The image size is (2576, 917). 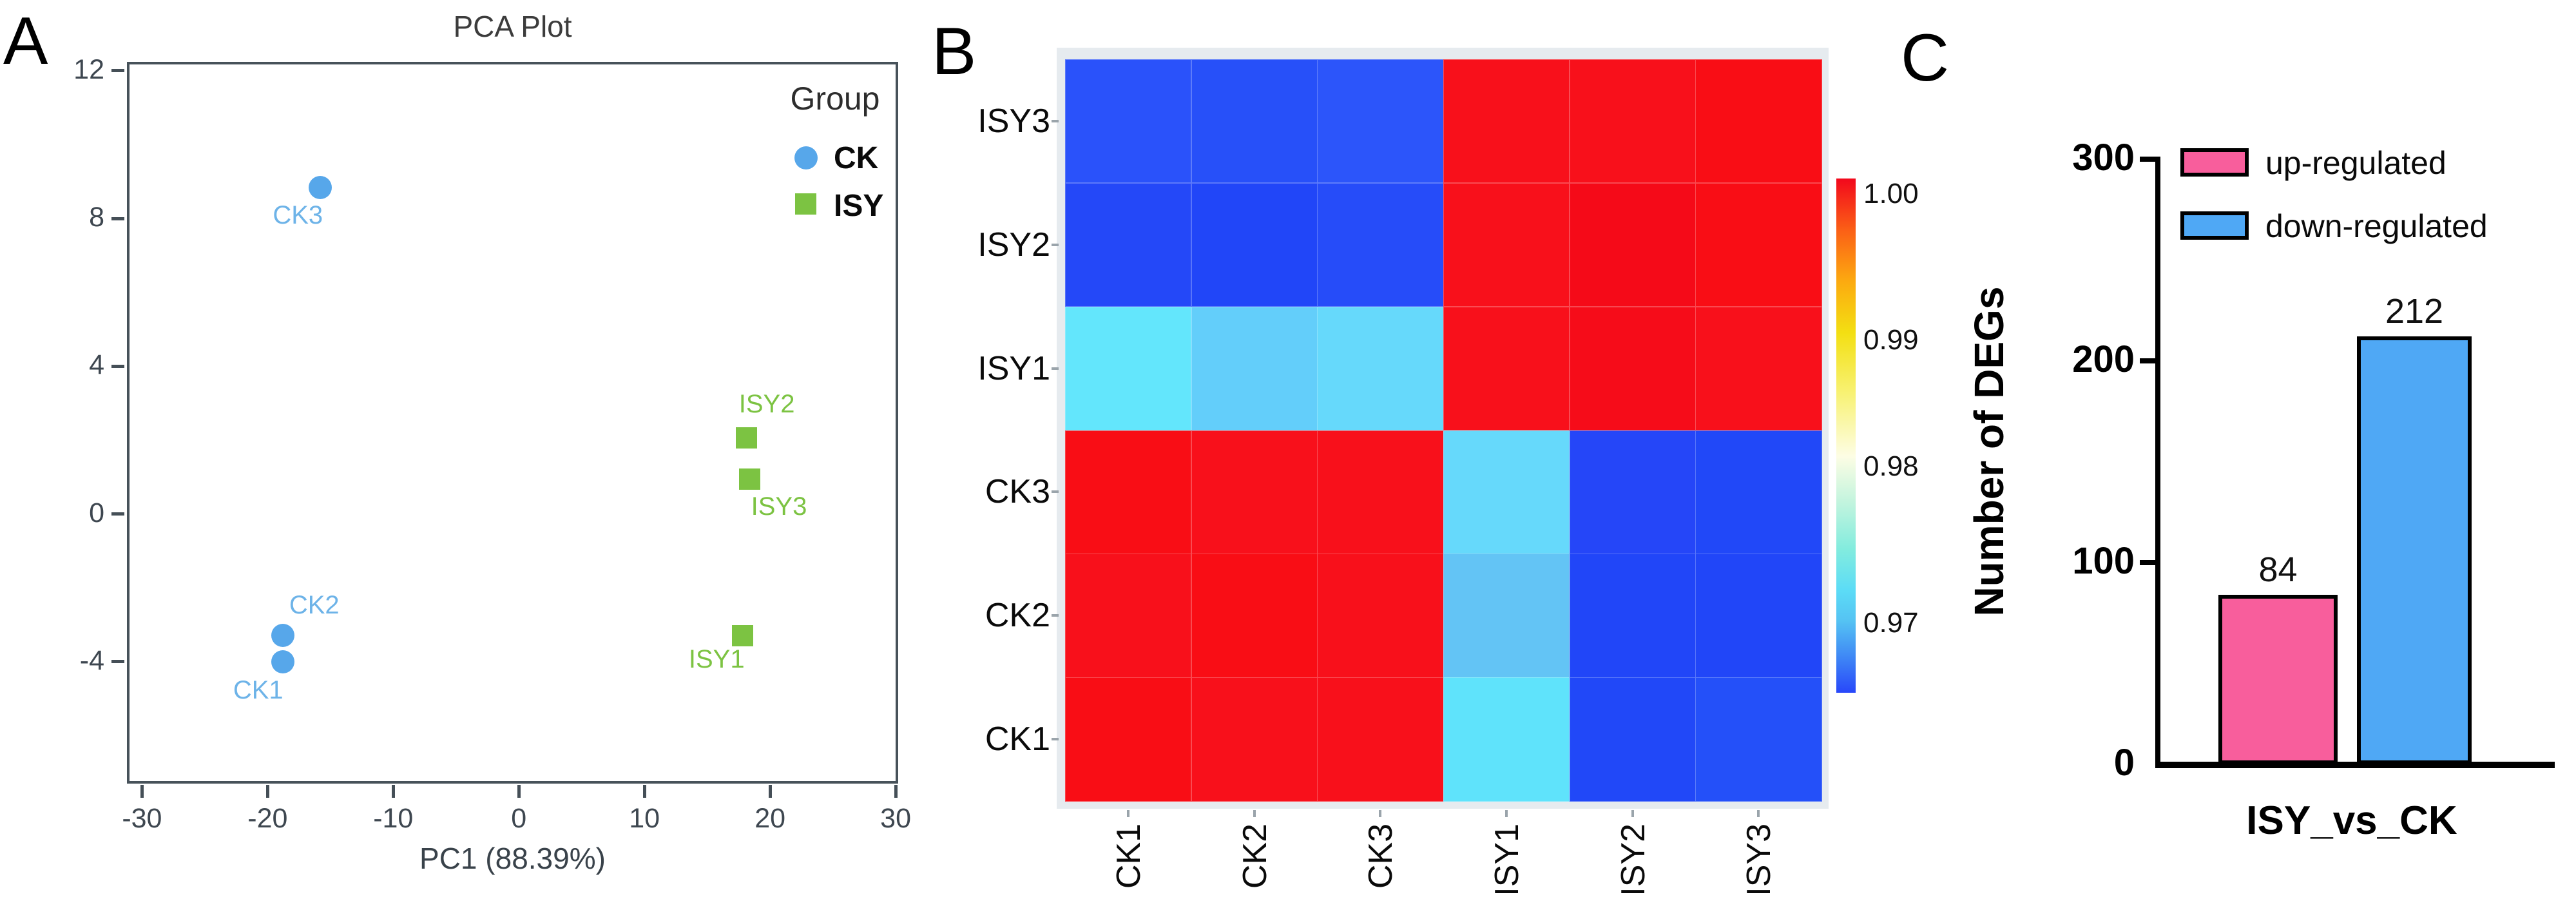 What do you see at coordinates (2278, 680) in the screenshot?
I see `bar-up-regulated` at bounding box center [2278, 680].